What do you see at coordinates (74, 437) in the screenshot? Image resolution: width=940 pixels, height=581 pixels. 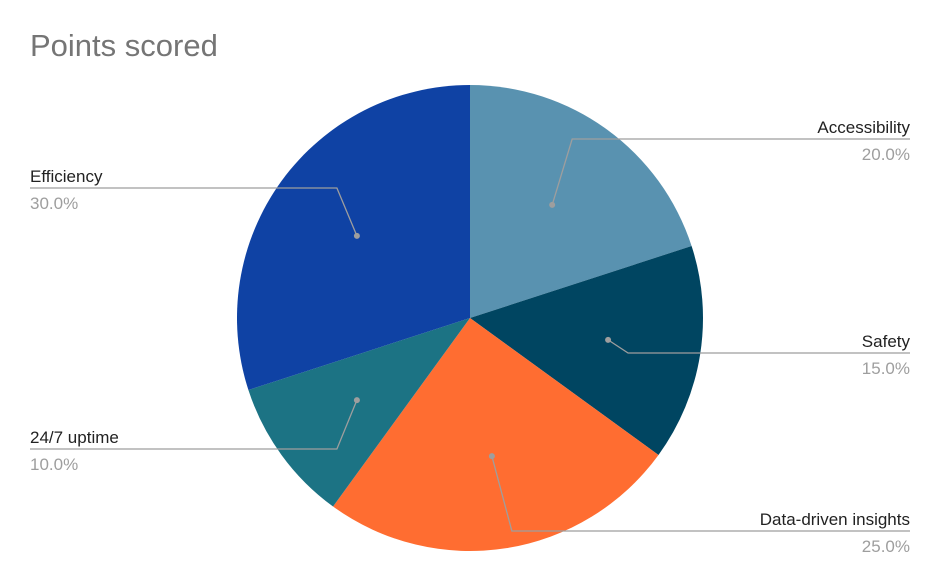 I see `slice-name-label: 24/7 uptime` at bounding box center [74, 437].